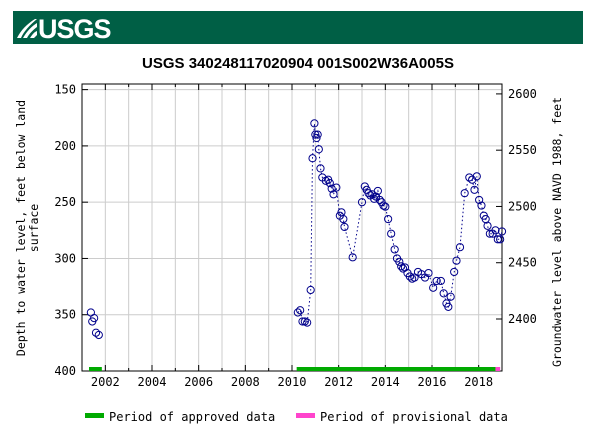 This screenshot has width=596, height=443. What do you see at coordinates (198, 382) in the screenshot?
I see `x-tick-label: 2006` at bounding box center [198, 382].